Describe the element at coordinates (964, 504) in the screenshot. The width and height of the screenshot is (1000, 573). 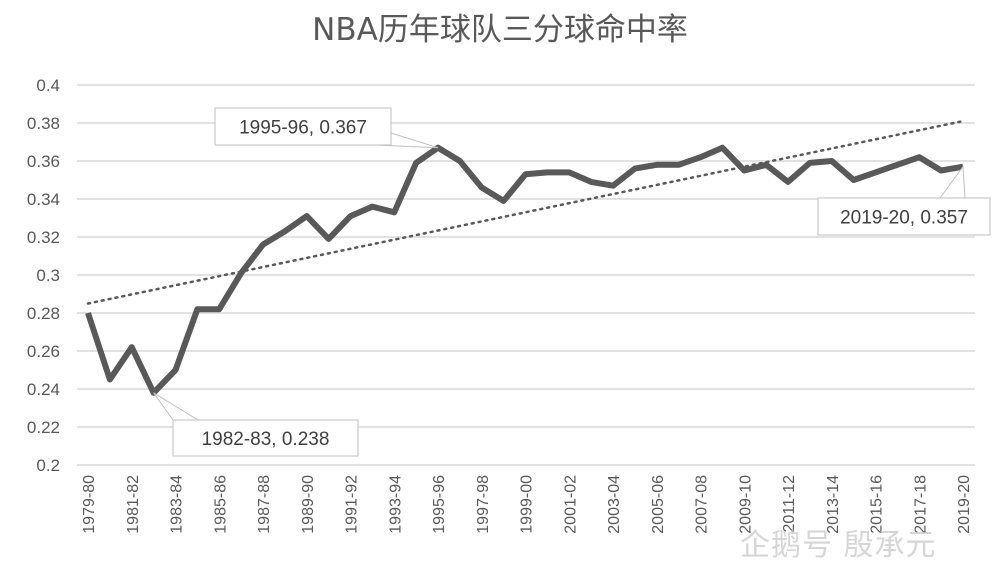
I see `x-tick-label: 2019-20` at that location.